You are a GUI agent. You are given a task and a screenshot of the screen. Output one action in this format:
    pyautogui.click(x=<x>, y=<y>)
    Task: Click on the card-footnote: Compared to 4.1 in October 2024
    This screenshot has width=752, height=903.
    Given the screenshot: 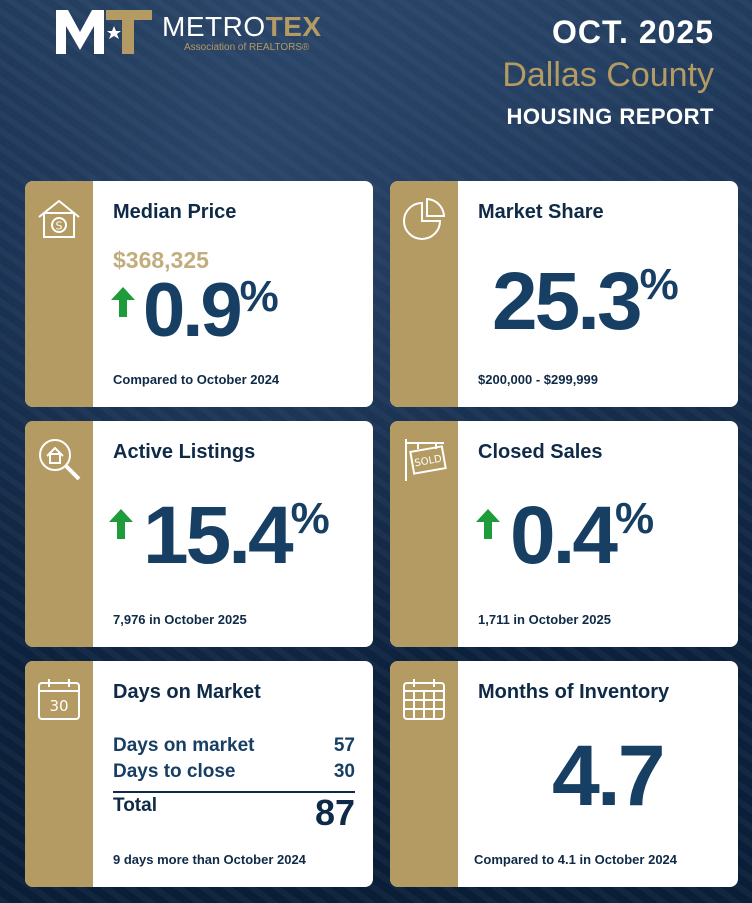 What is the action you would take?
    pyautogui.click(x=576, y=859)
    